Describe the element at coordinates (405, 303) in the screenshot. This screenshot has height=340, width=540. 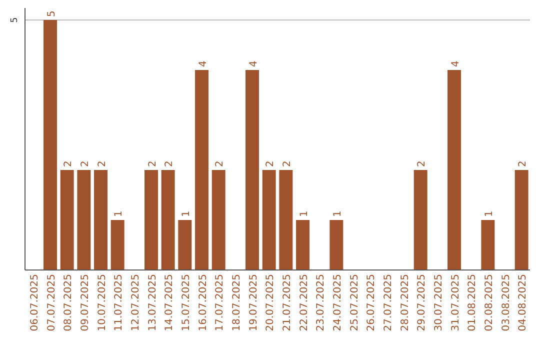
I see `x-tick-label: 28.07.2025` at that location.